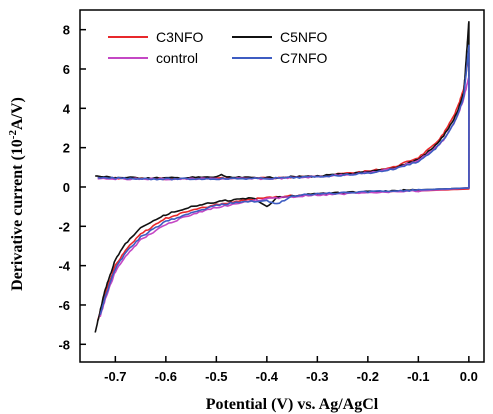  I want to click on y-axis-title: Derivative current (10-2A/V), so click(16, 194).